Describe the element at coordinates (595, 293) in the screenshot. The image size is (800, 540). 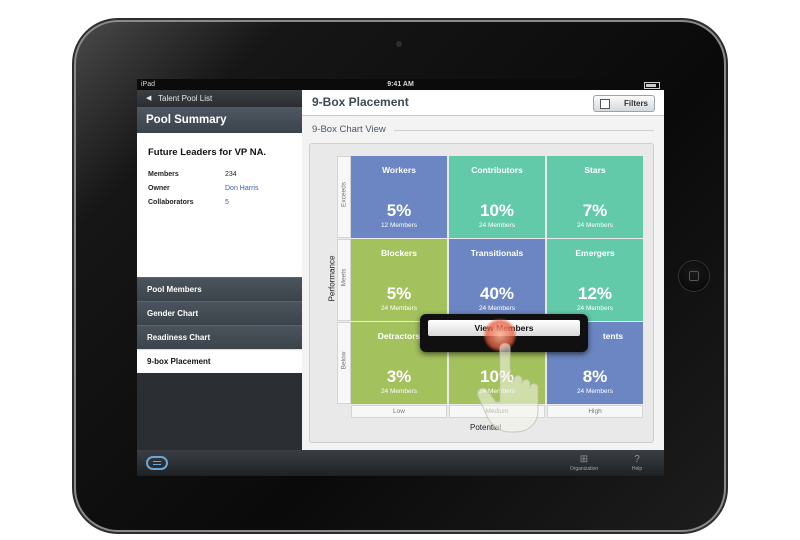
I see `cell-percent: 12%` at that location.